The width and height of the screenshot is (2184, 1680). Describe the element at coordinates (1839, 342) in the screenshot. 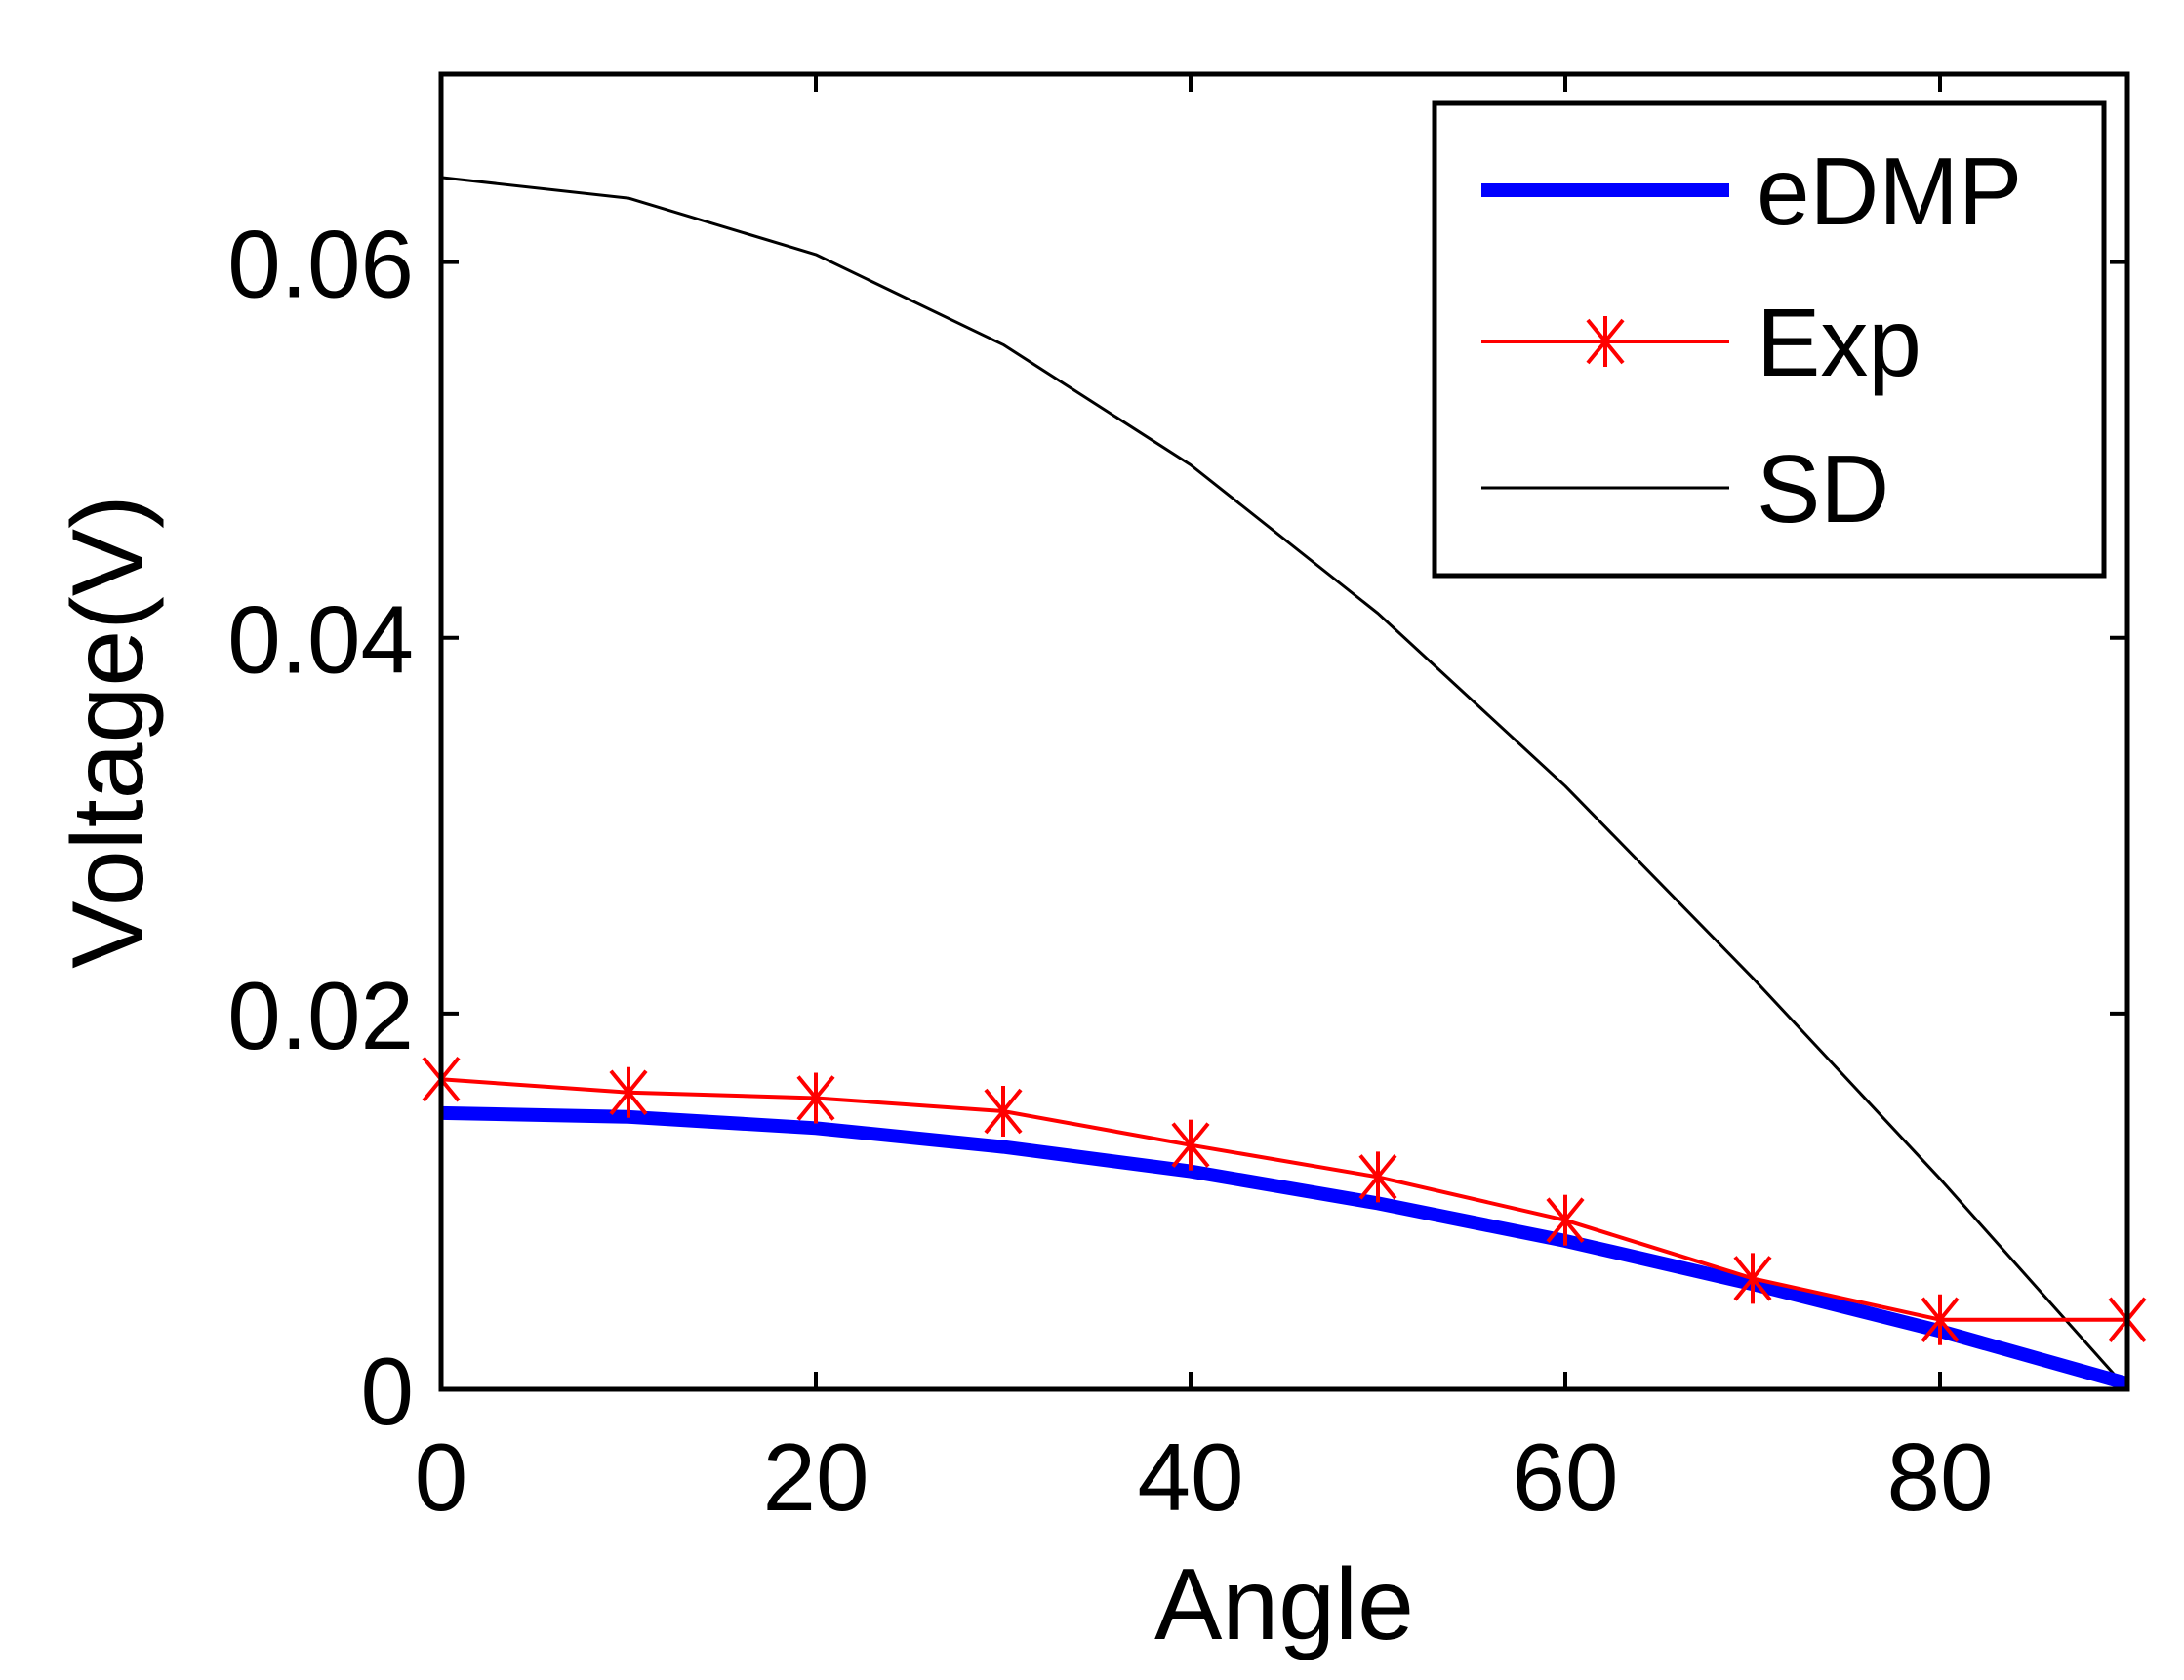

I see `legend-label-exp: Exp` at that location.